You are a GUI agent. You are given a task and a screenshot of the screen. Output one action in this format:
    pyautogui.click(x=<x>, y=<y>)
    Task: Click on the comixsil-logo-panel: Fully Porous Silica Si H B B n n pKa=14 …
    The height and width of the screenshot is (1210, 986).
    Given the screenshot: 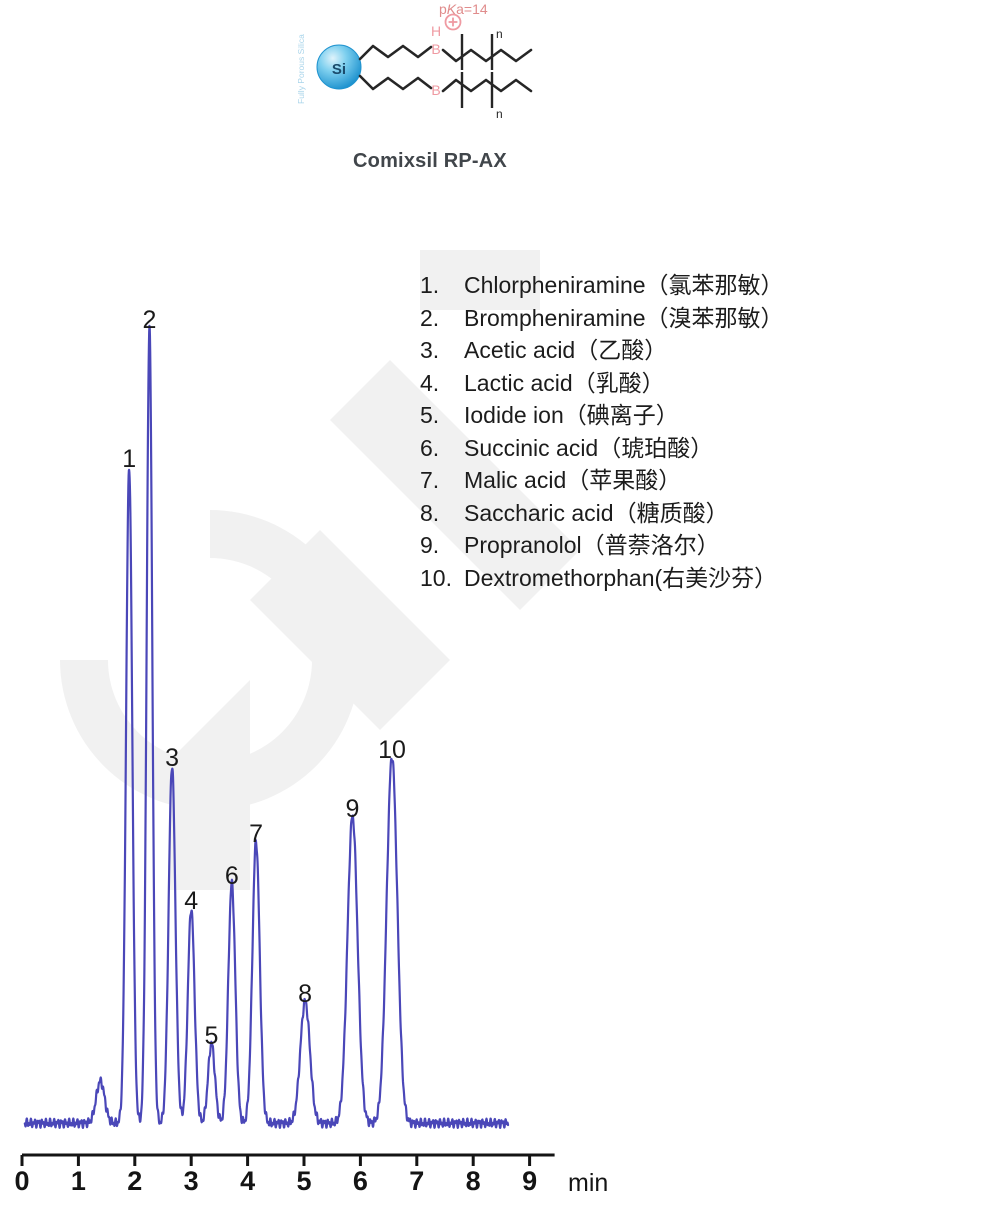 What is the action you would take?
    pyautogui.click(x=430, y=94)
    